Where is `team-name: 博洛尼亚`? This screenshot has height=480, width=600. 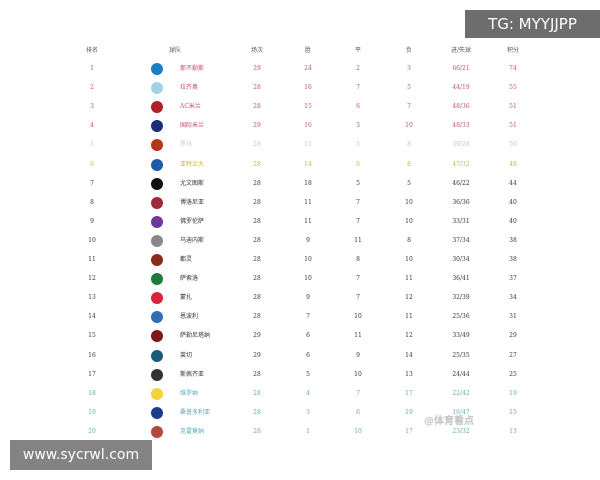 team-name: 博洛尼亚 is located at coordinates (192, 202).